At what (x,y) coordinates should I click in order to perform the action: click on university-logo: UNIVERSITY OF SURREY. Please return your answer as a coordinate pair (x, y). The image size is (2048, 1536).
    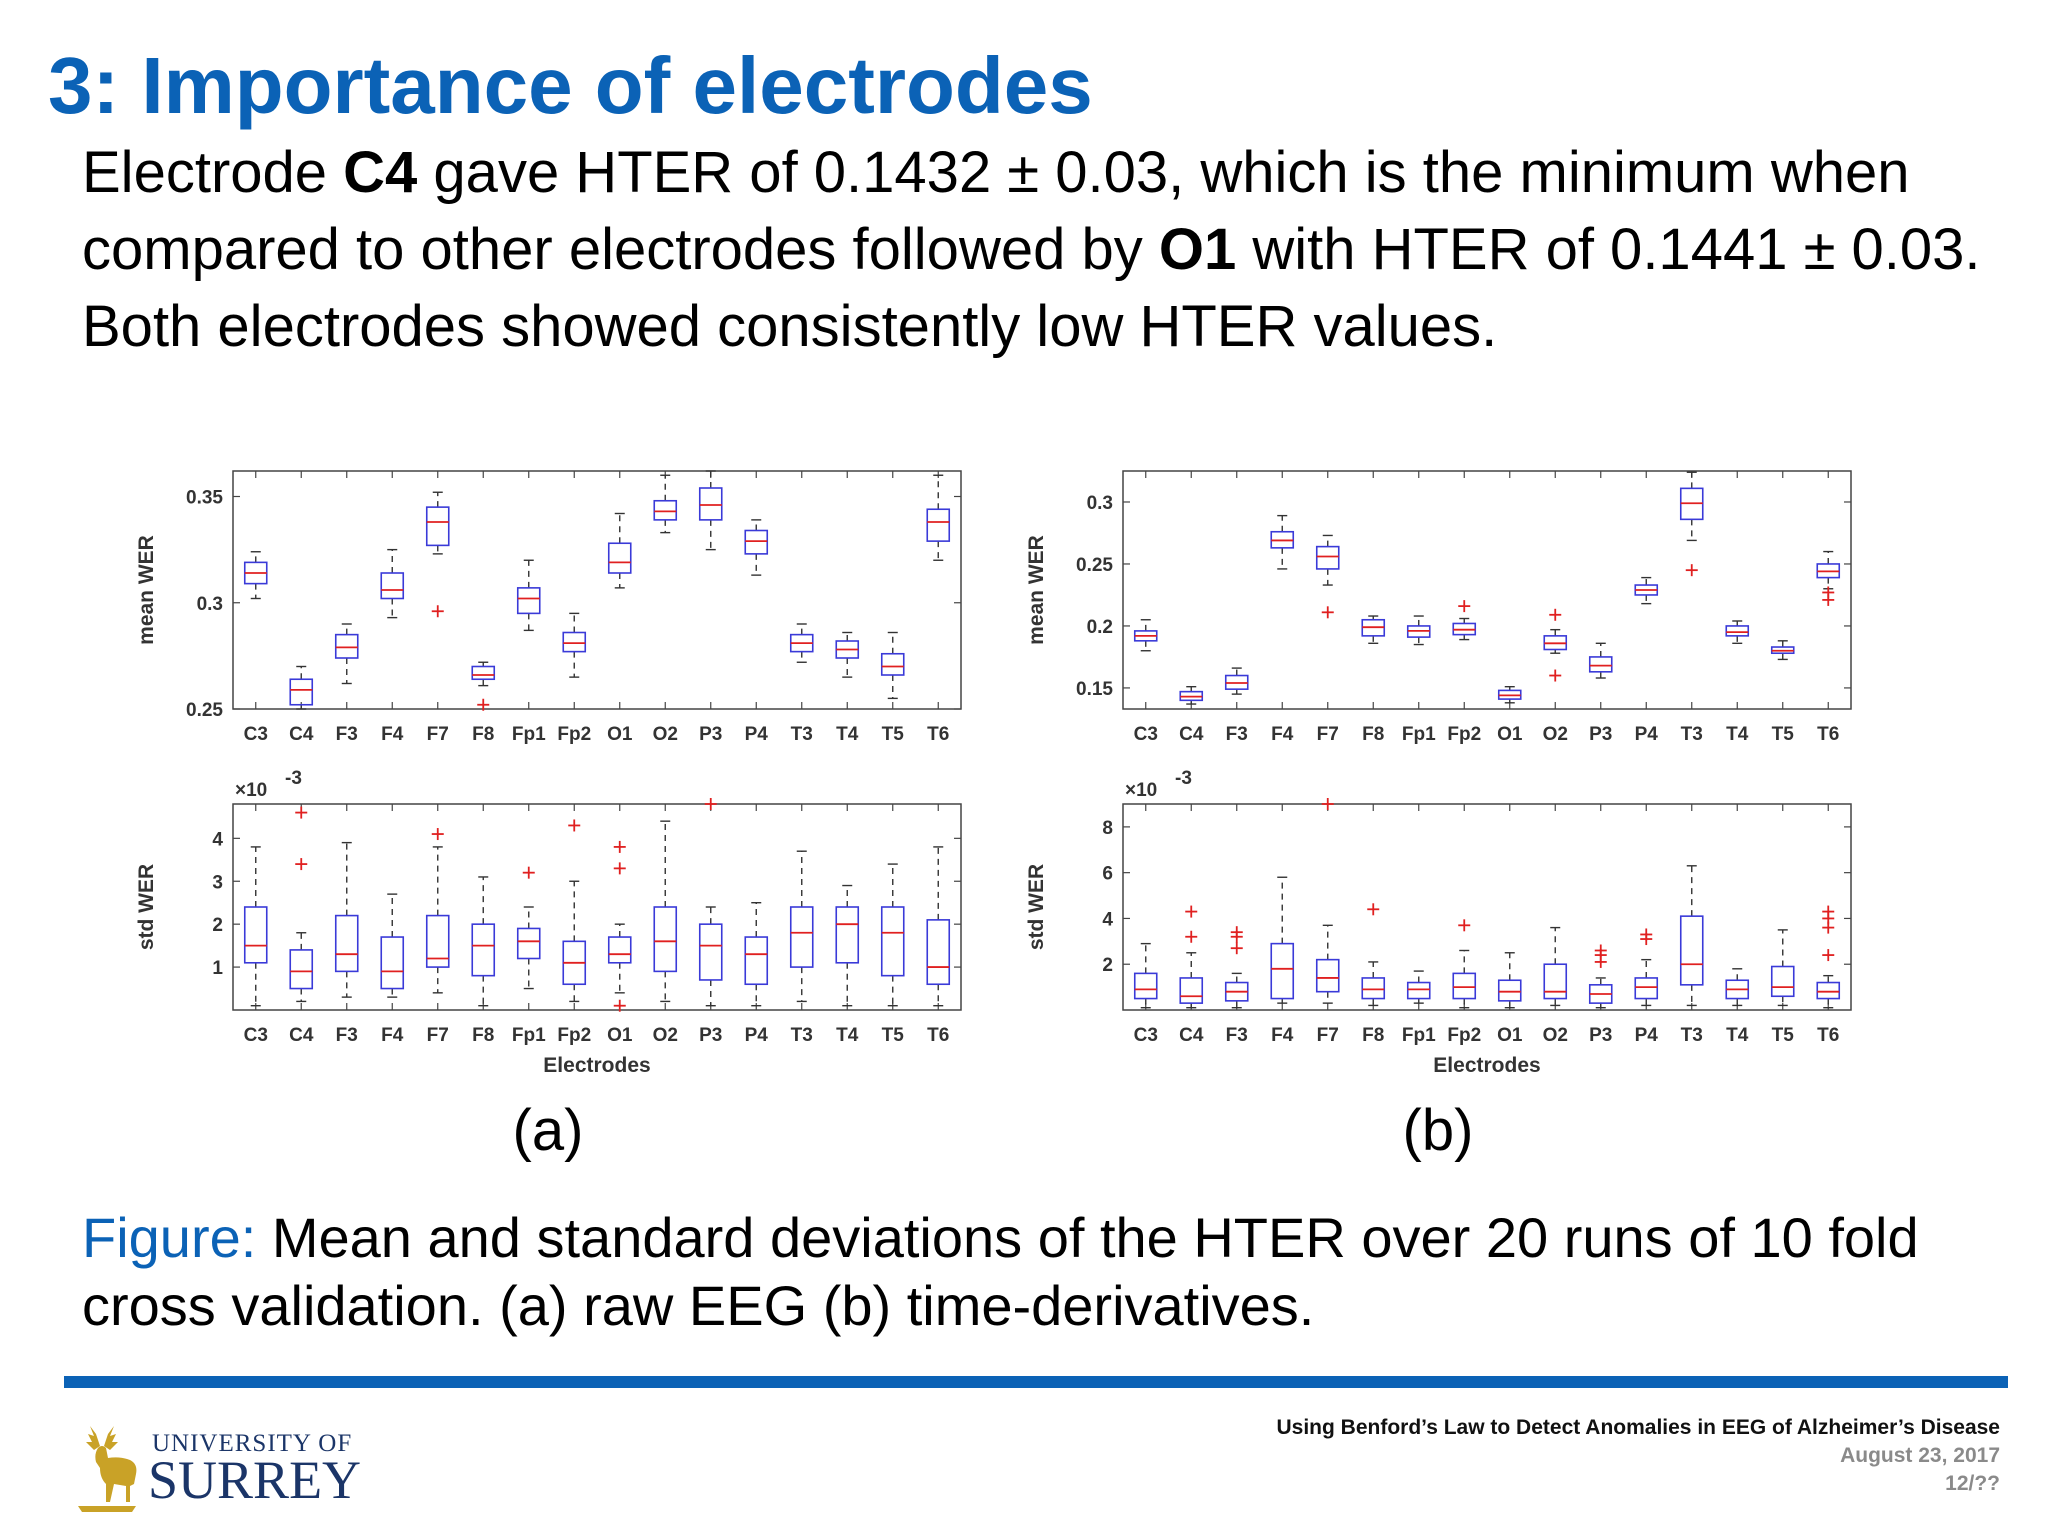
    Looking at the image, I should click on (220, 1468).